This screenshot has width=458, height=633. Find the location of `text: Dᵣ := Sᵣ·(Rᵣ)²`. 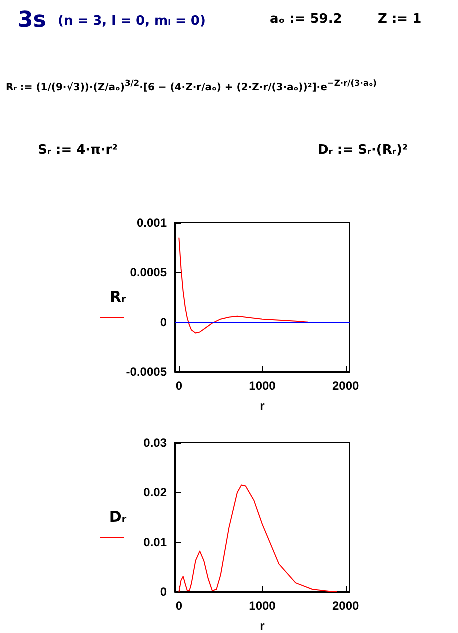

text: Dᵣ := Sᵣ·(Rᵣ)² is located at coordinates (363, 150).